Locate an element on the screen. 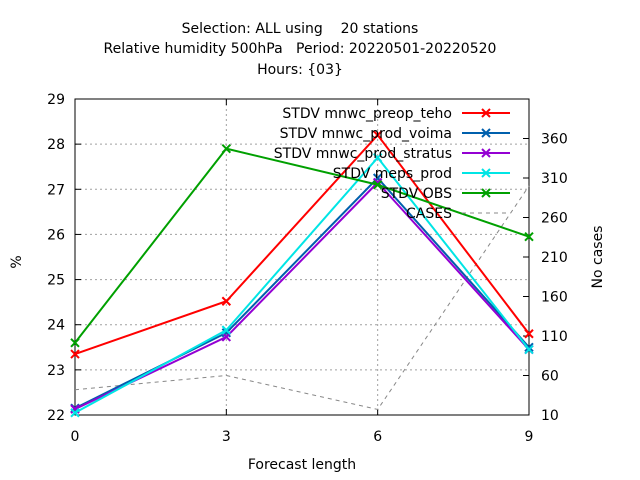  y2-tick-label: 260 is located at coordinates (554, 219).